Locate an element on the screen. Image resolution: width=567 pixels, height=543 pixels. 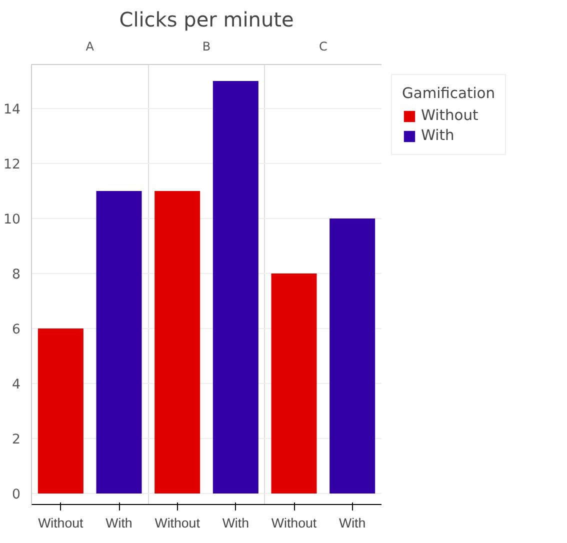
legend-title: Gamification is located at coordinates (449, 93).